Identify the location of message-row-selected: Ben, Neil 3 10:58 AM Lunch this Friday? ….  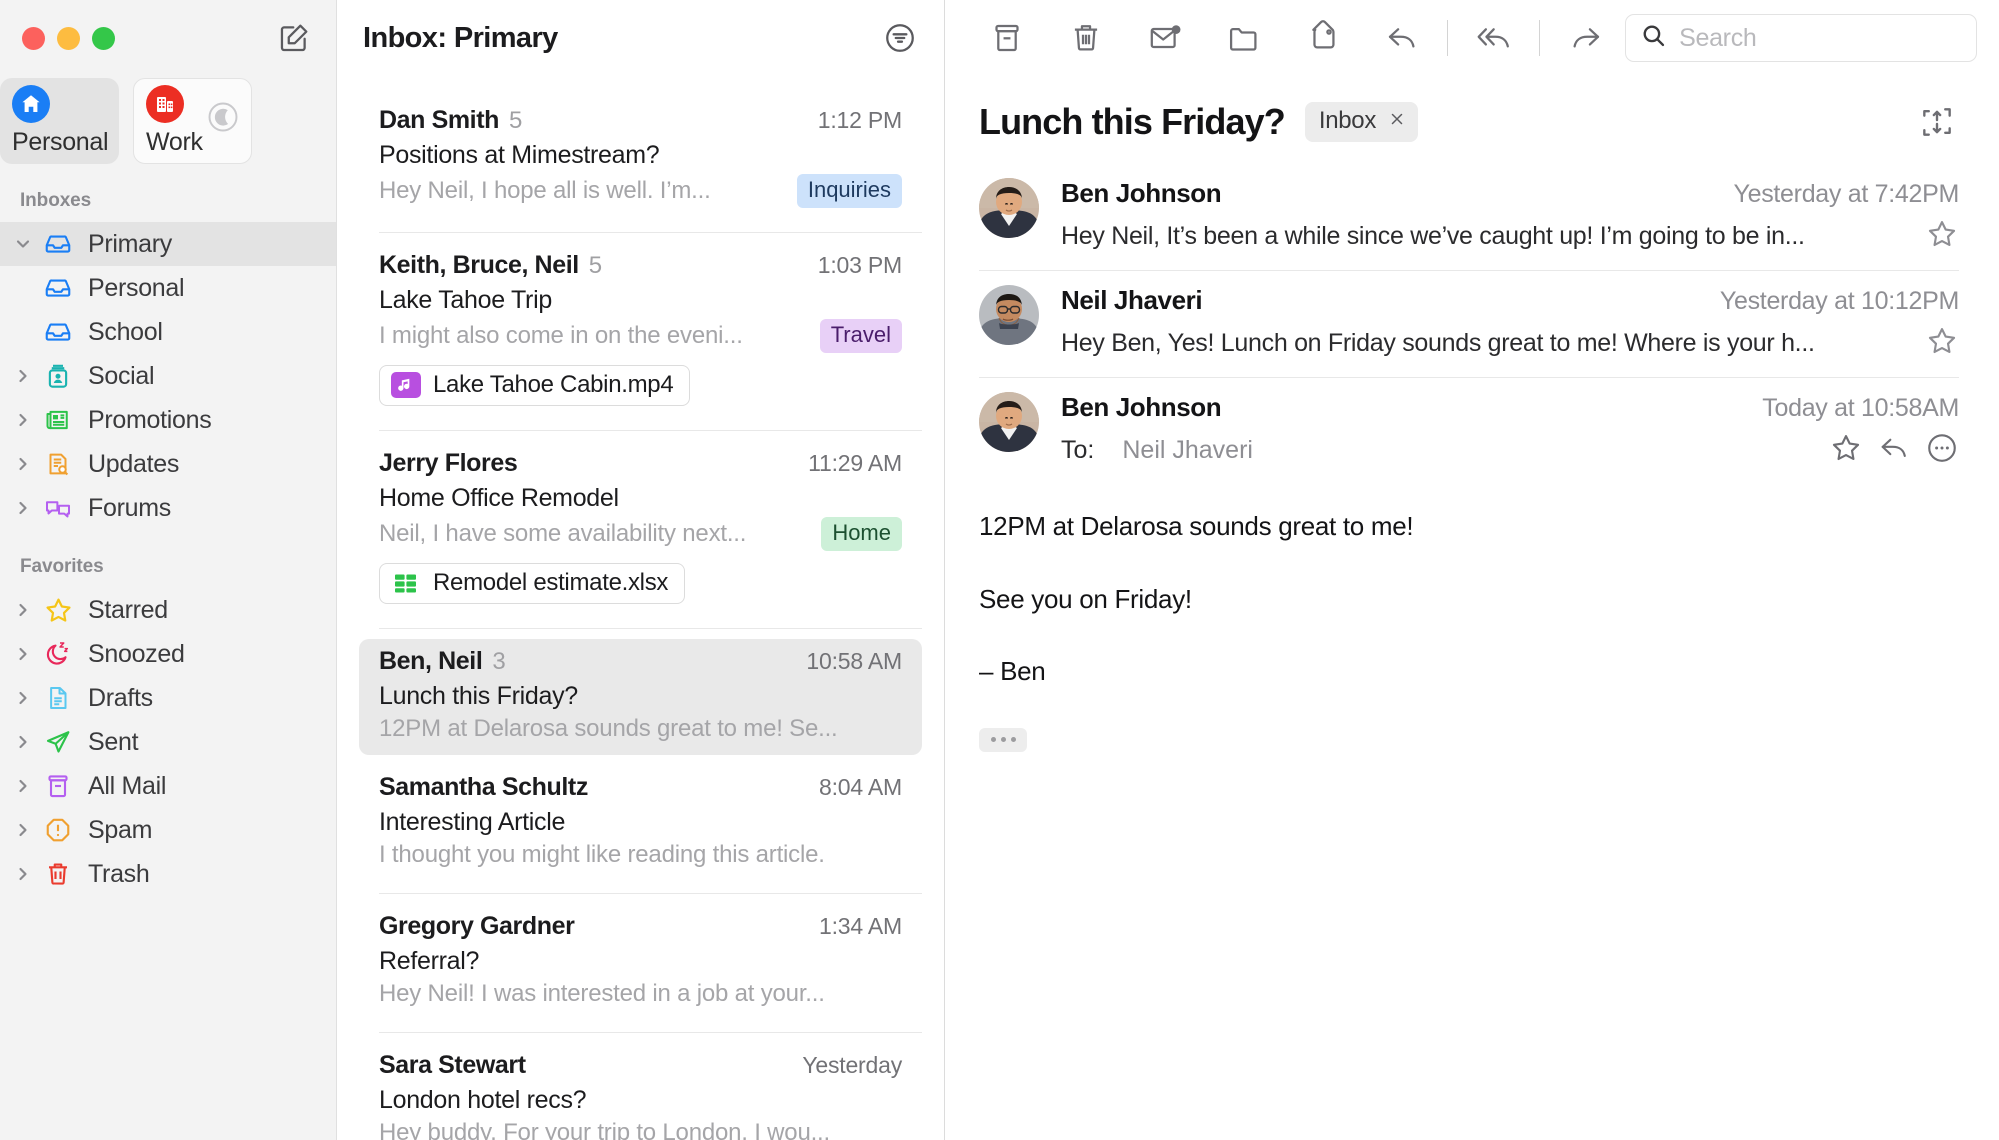
(640, 692).